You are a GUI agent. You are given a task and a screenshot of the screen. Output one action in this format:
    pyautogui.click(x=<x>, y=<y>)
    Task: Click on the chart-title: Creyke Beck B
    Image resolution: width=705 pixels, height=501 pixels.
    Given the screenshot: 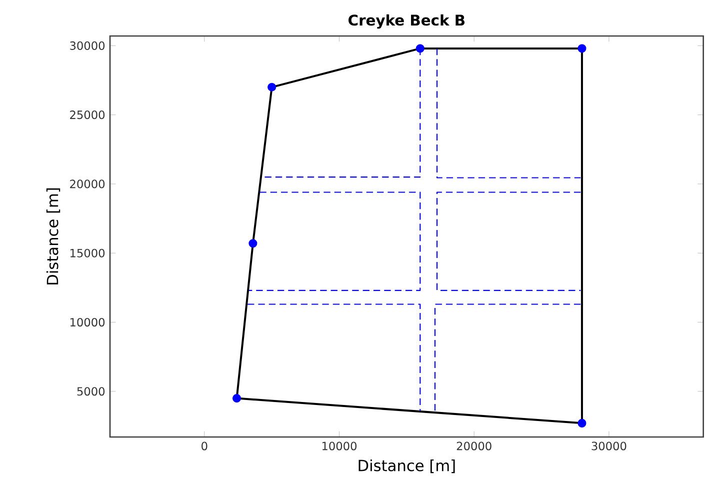 What is the action you would take?
    pyautogui.click(x=406, y=21)
    